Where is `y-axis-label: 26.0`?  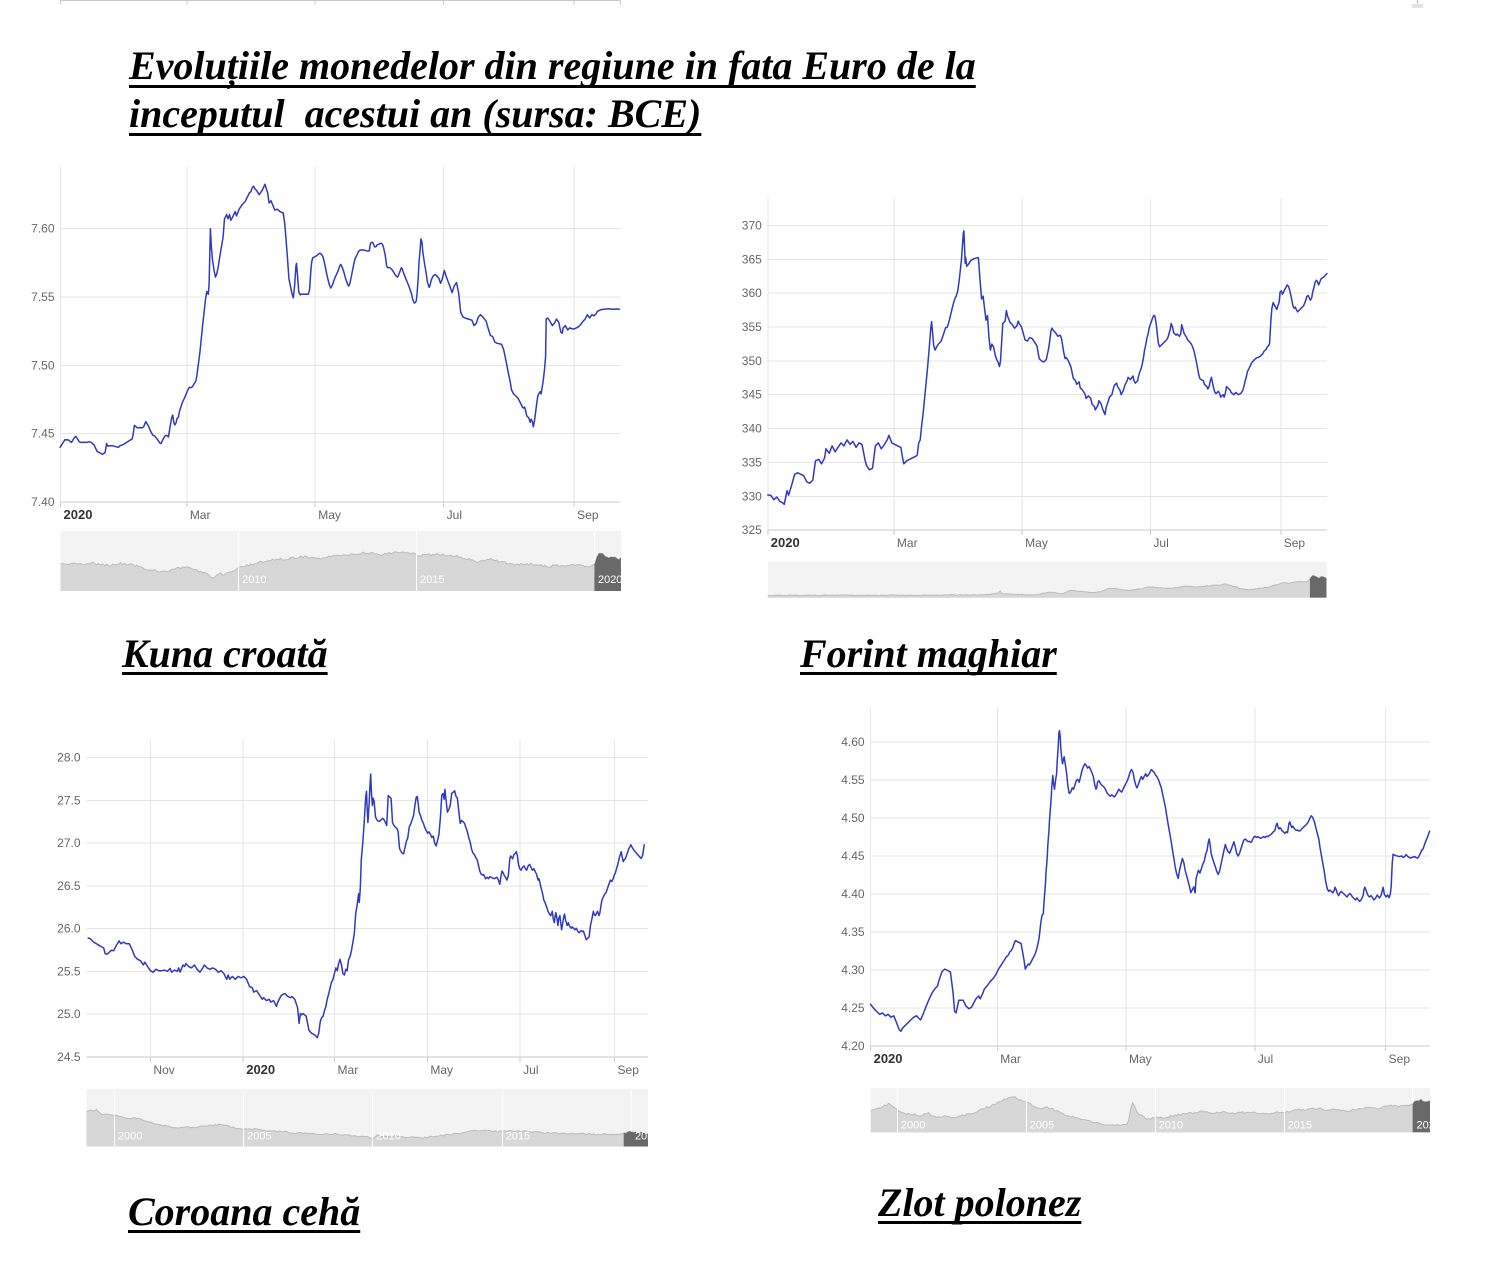 y-axis-label: 26.0 is located at coordinates (69, 929).